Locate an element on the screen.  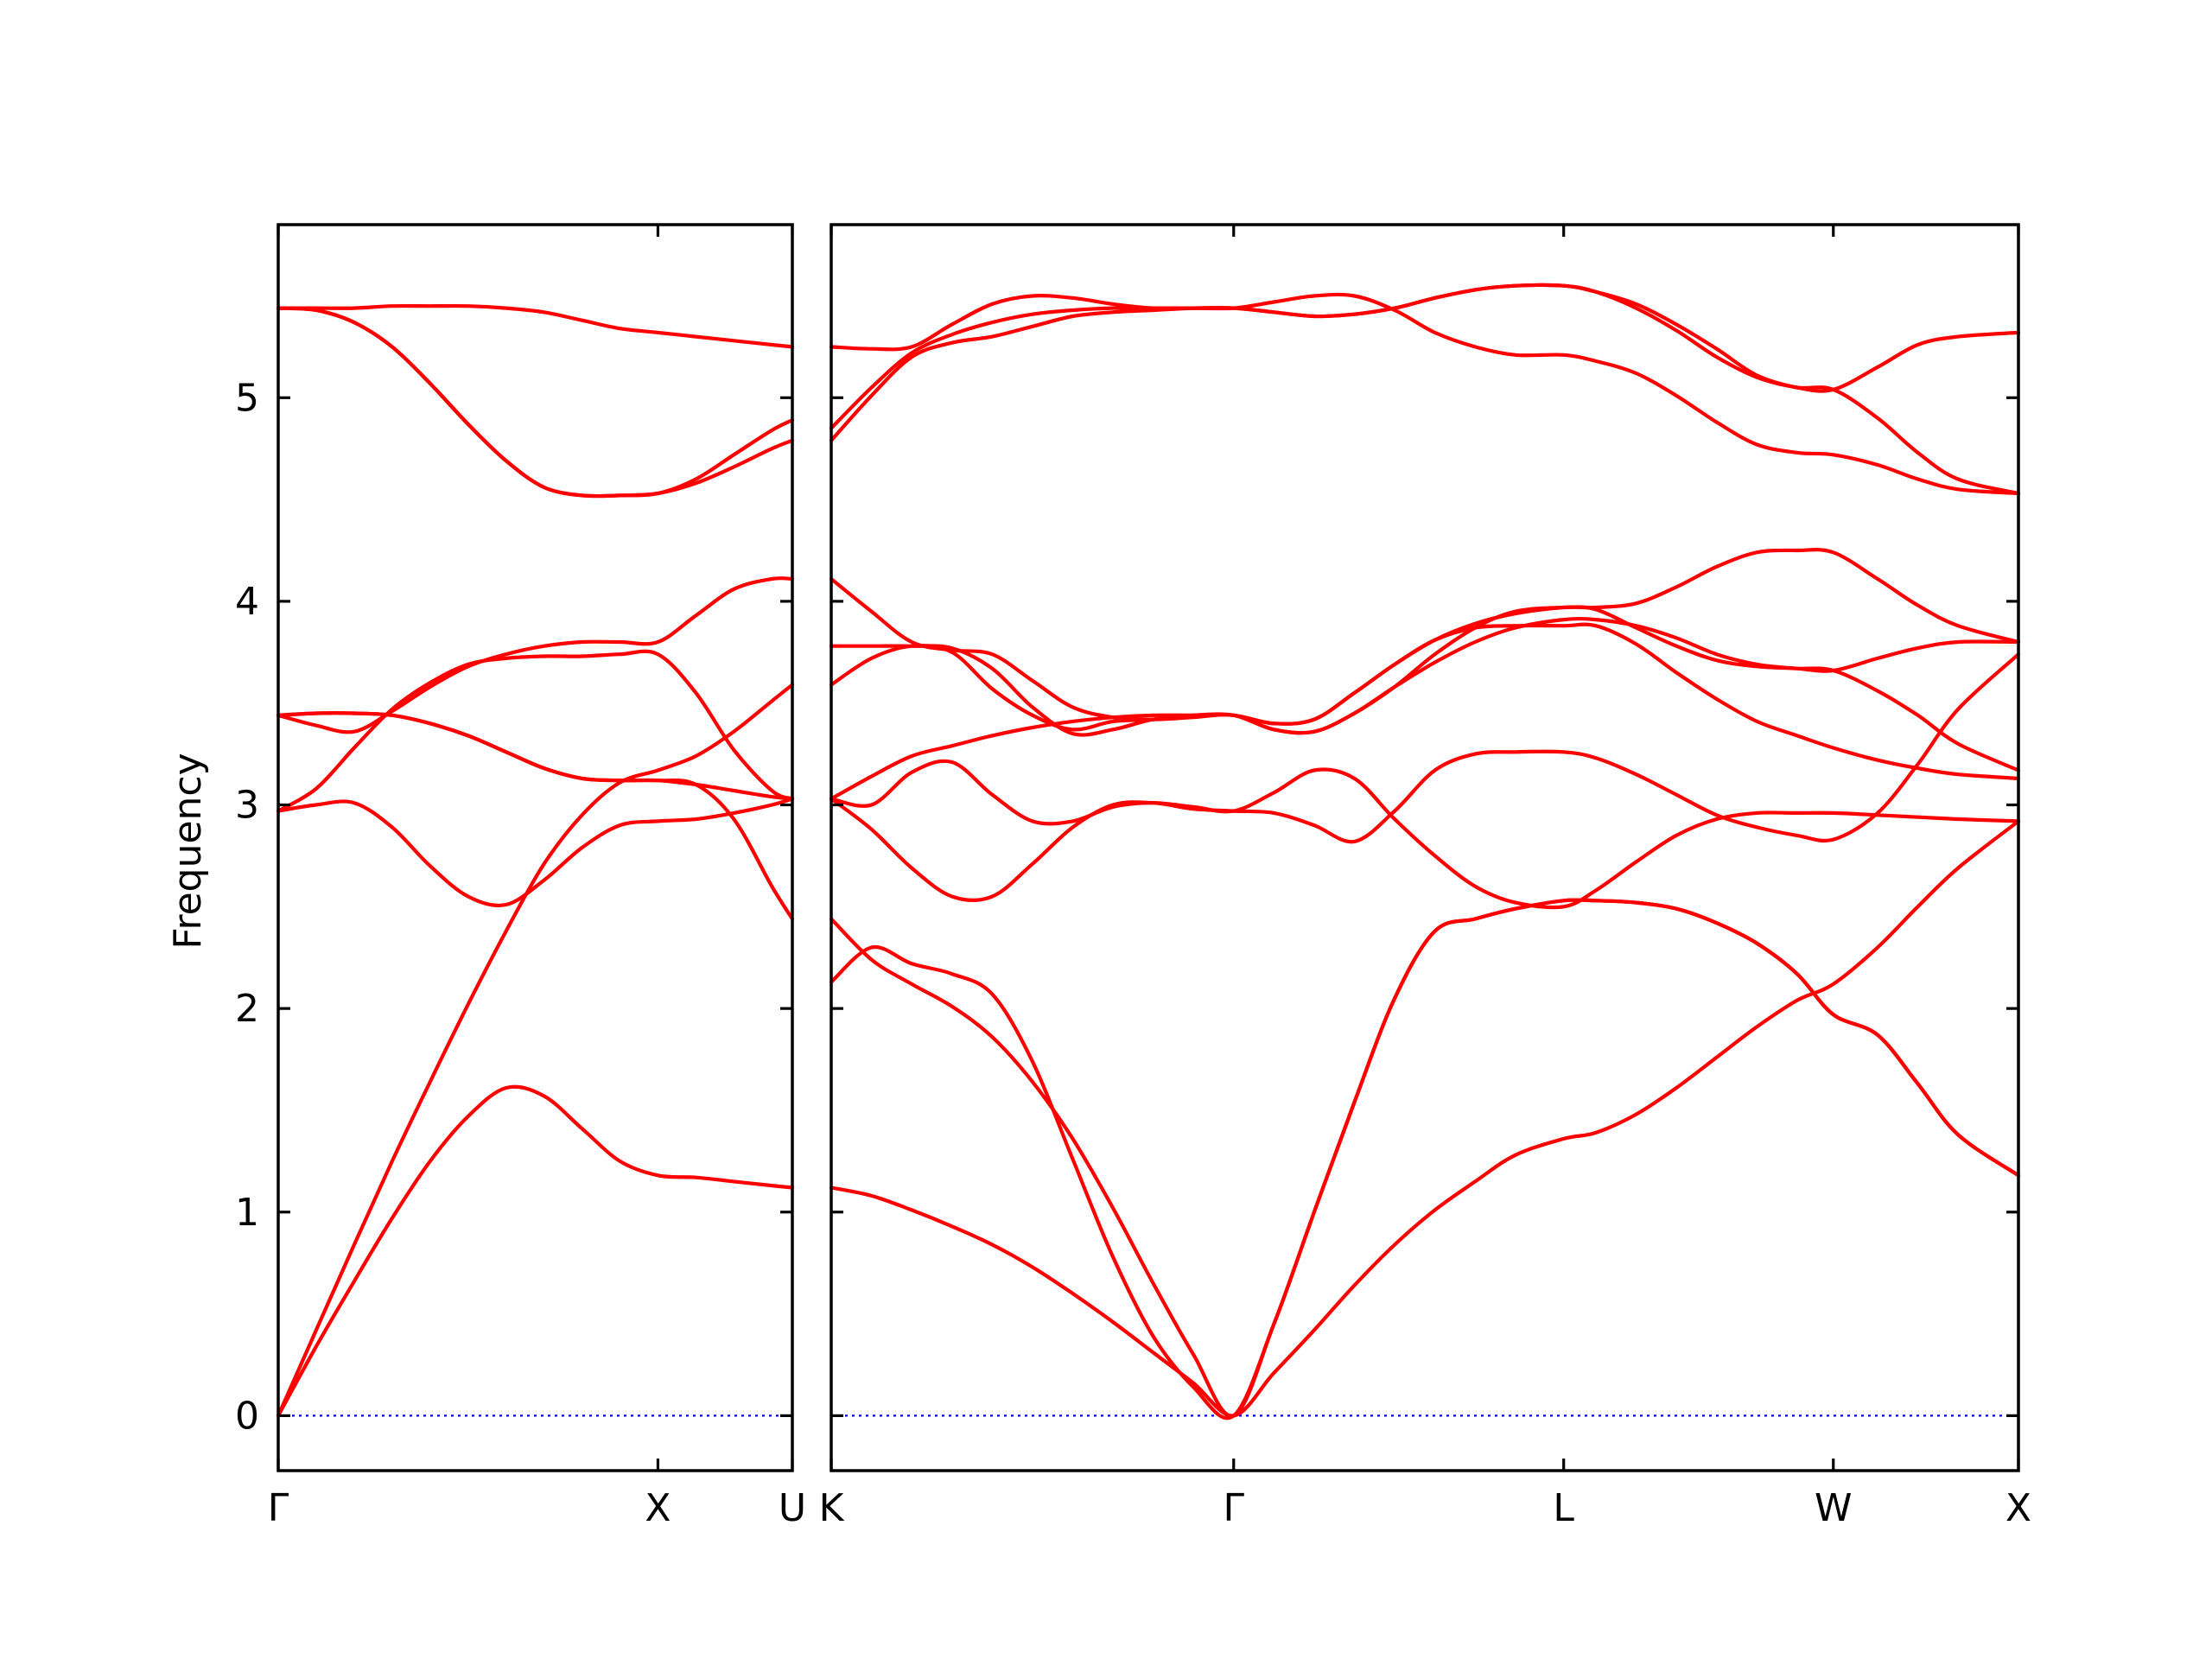
x-tick-label: U is located at coordinates (792, 1508).